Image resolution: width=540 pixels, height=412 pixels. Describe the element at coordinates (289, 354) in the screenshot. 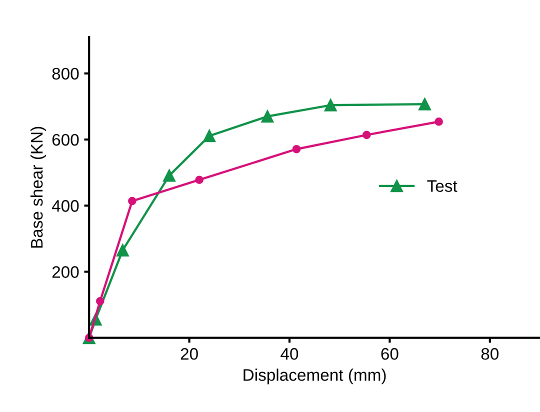

I see `x-tick-label: 40` at that location.